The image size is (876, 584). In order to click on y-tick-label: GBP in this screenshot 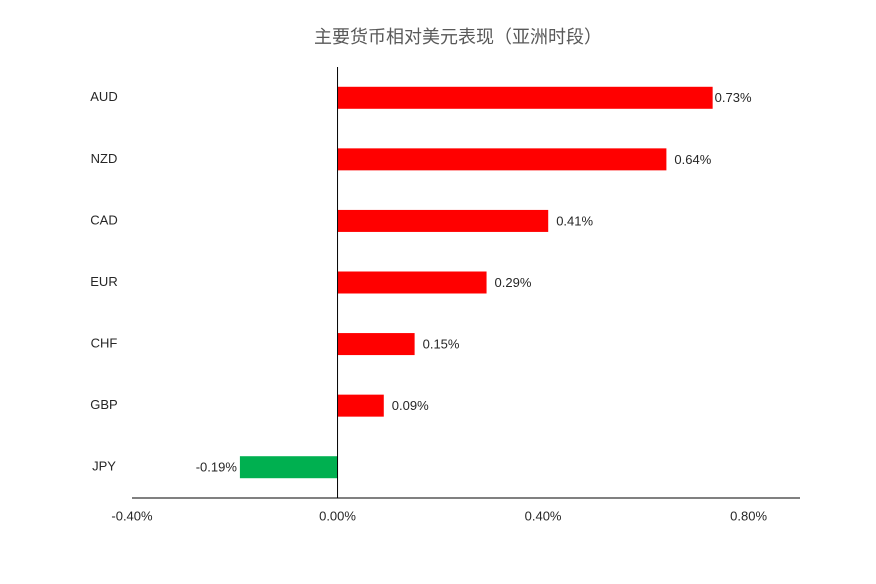, I will do `click(103, 404)`.